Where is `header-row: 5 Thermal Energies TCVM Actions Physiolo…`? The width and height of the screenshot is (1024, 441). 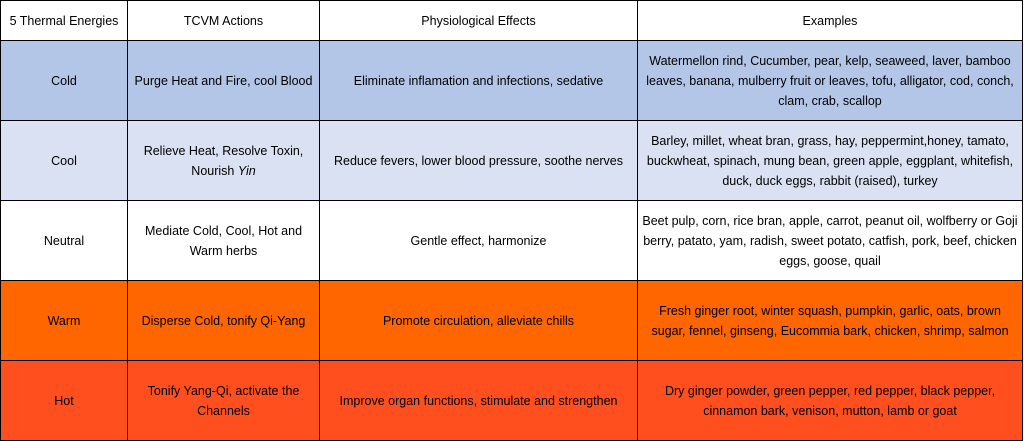 header-row: 5 Thermal Energies TCVM Actions Physiolo… is located at coordinates (511, 20).